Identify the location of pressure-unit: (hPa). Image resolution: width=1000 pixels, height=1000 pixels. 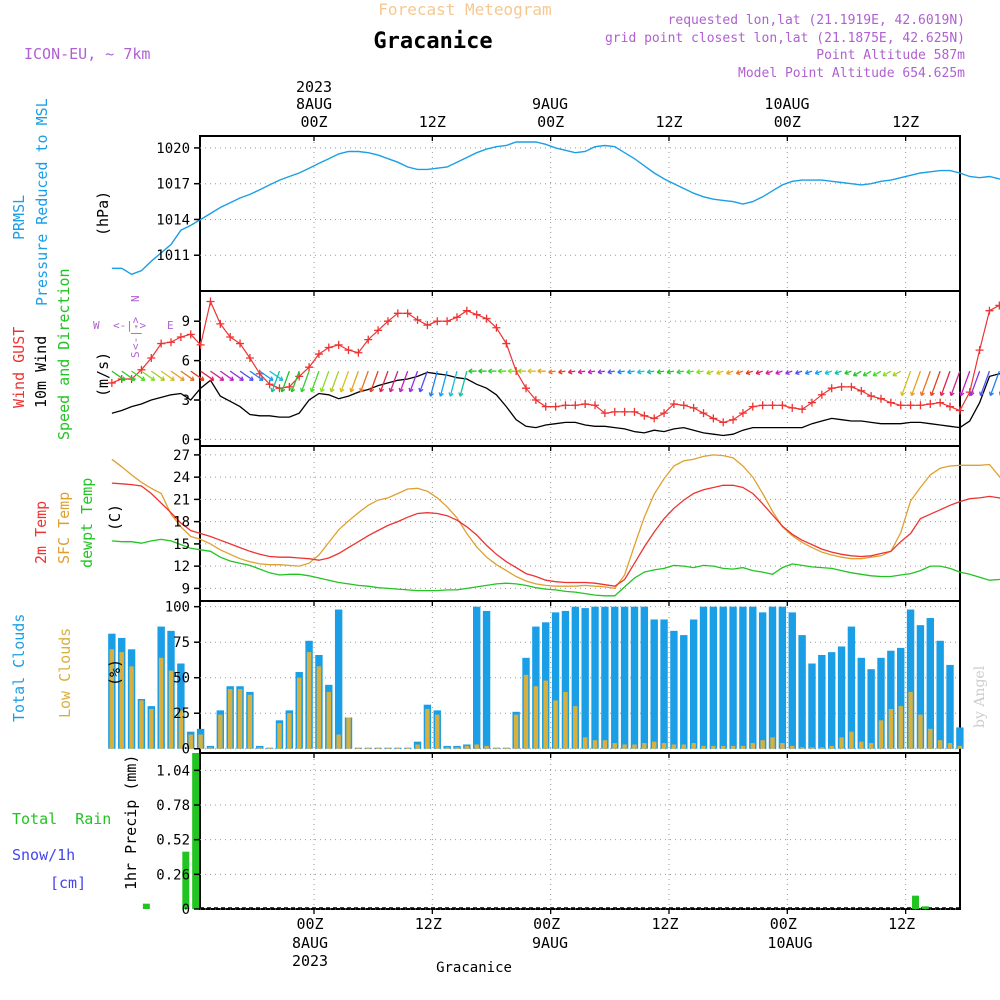
(103, 213).